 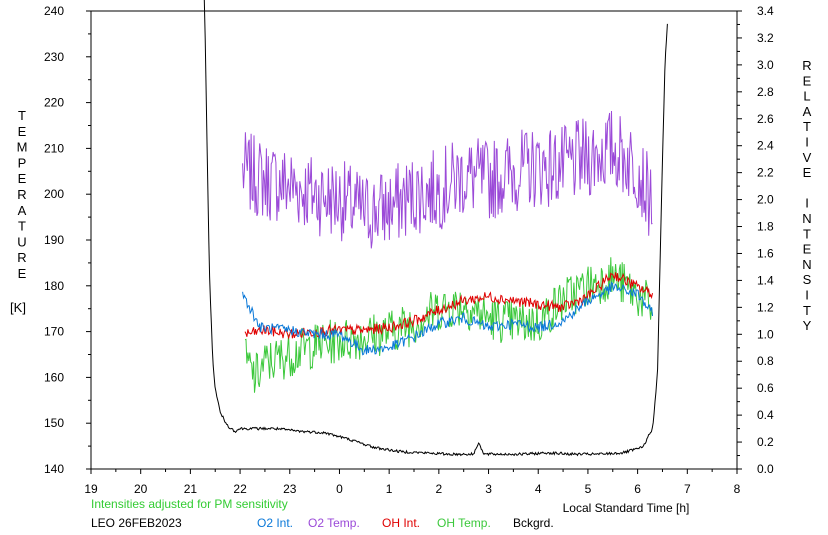 What do you see at coordinates (191, 489) in the screenshot?
I see `x-tick-label: 21` at bounding box center [191, 489].